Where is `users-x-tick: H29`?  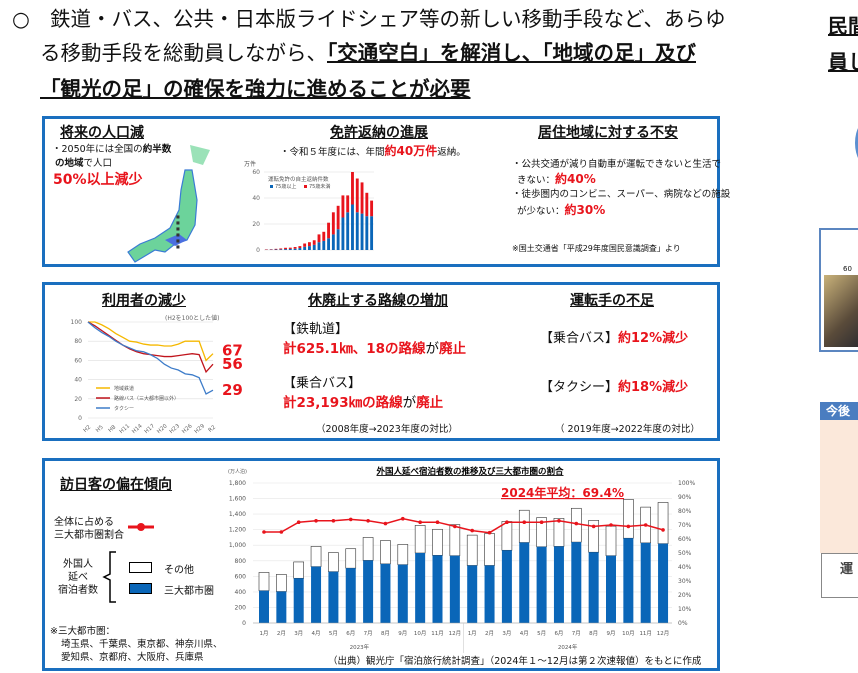 users-x-tick: H29 is located at coordinates (200, 429).